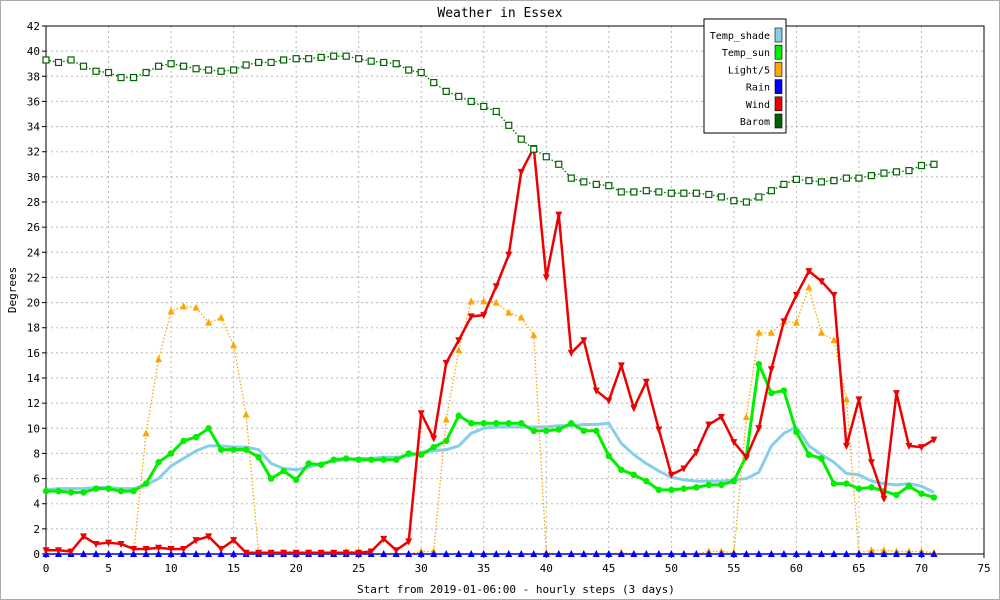  I want to click on legend-label: Rain, so click(758, 88).